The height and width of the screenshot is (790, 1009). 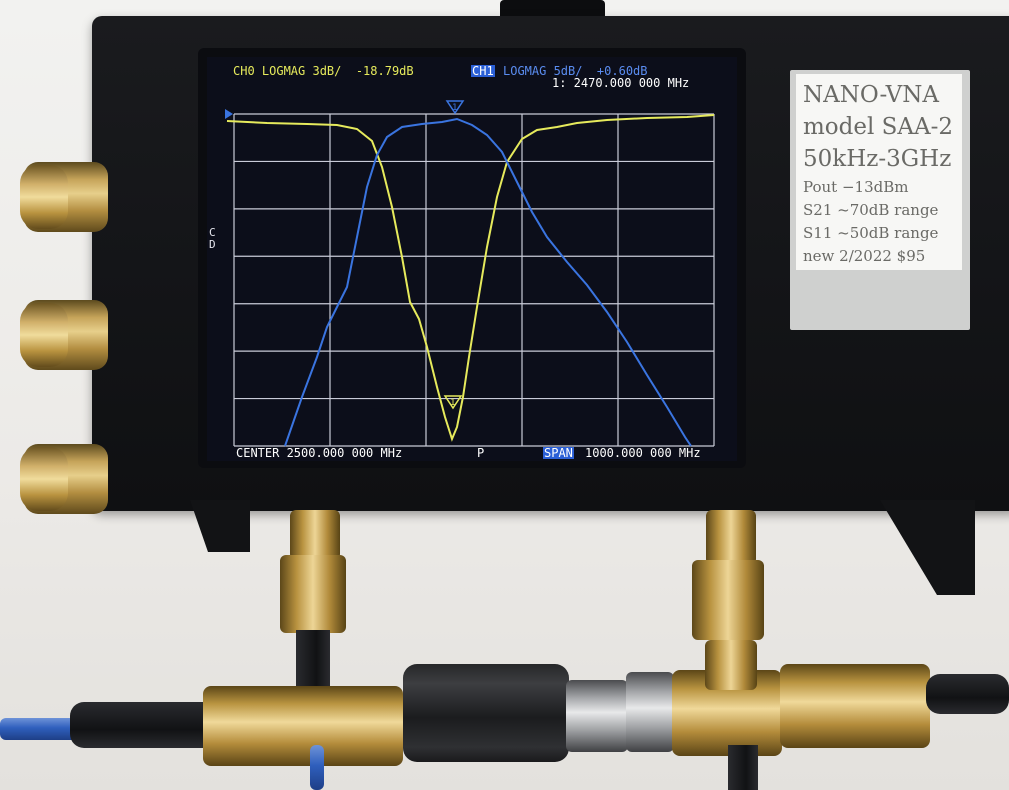 What do you see at coordinates (229, 114) in the screenshot?
I see `reference-level-marker` at bounding box center [229, 114].